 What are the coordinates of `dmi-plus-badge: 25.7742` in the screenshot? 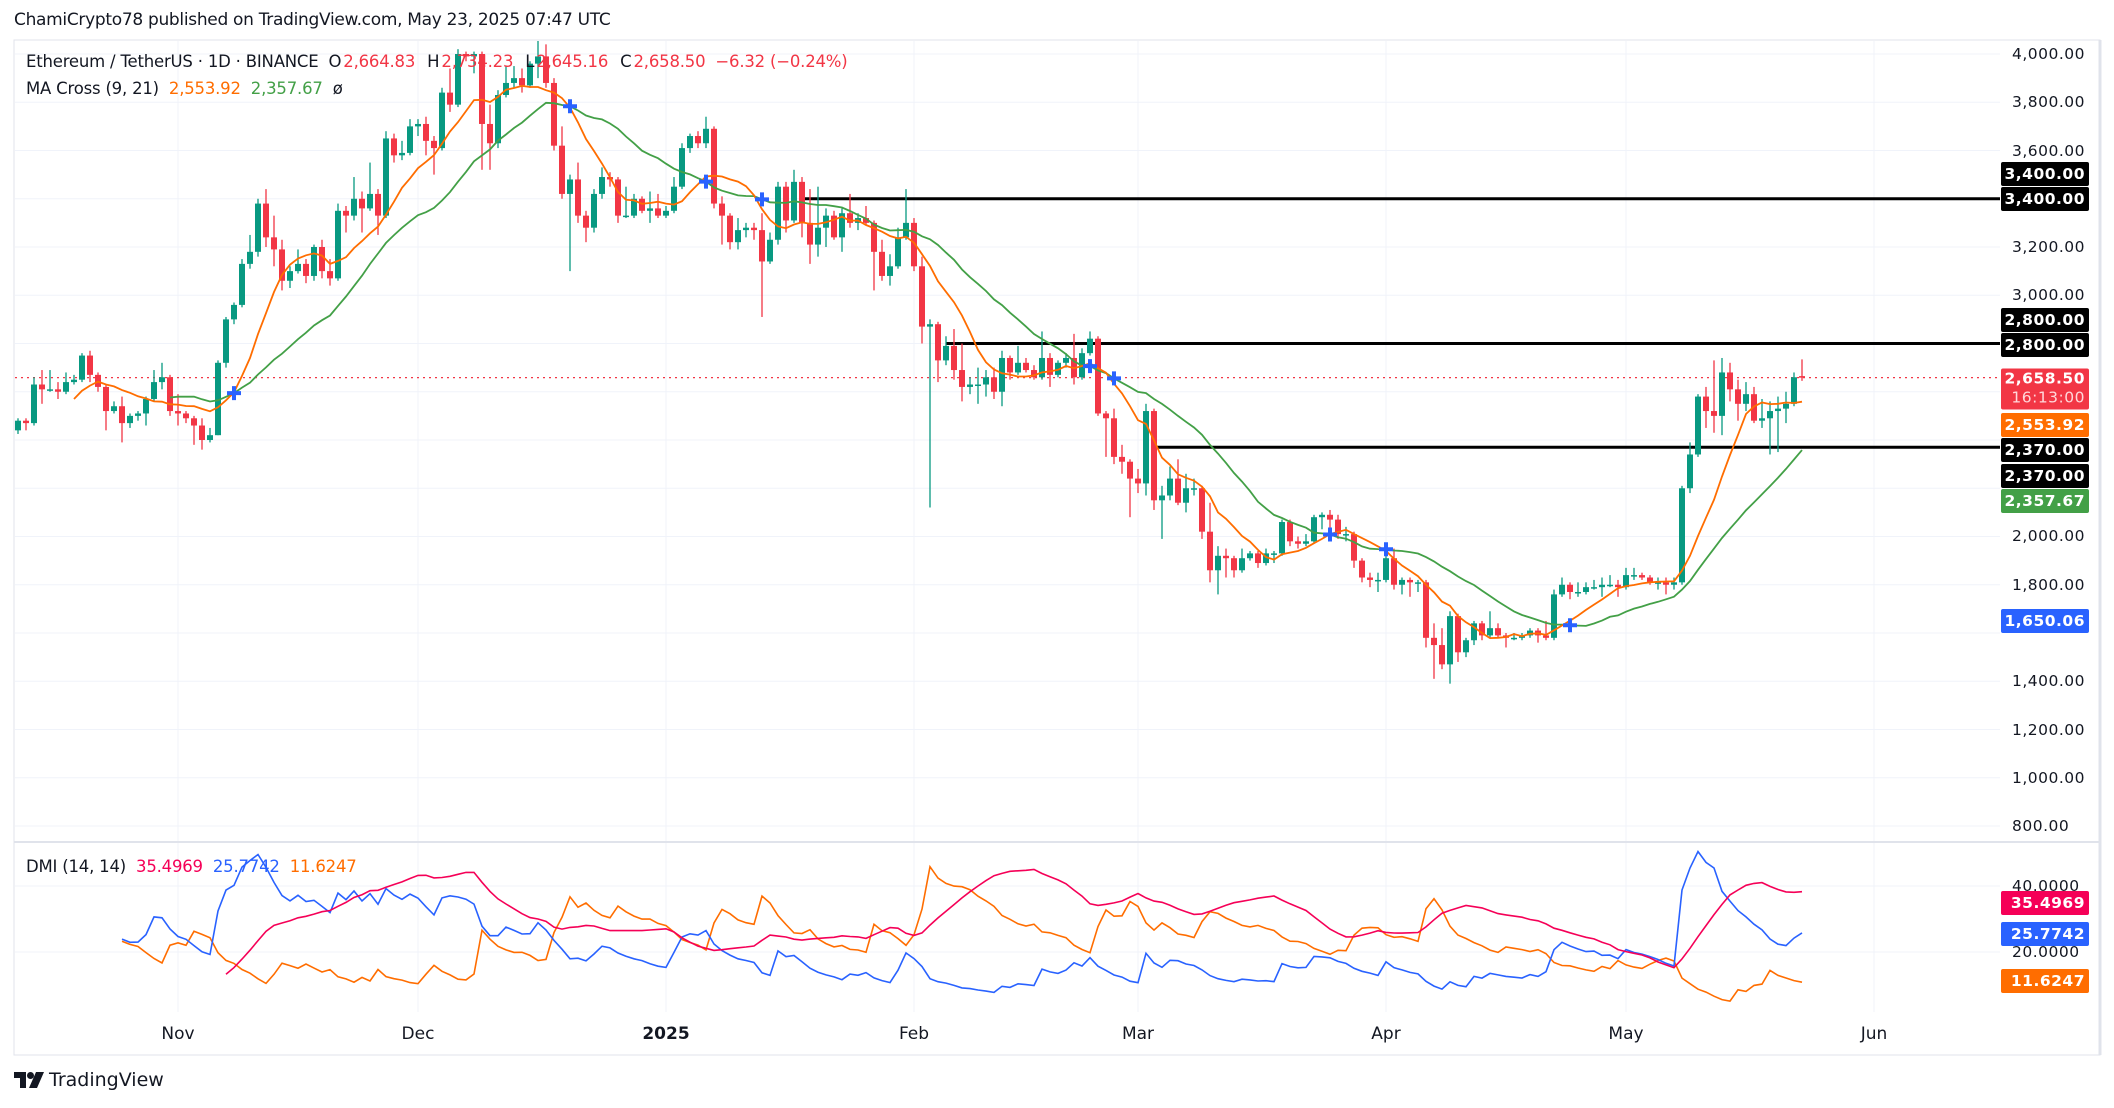 It's located at (2045, 934).